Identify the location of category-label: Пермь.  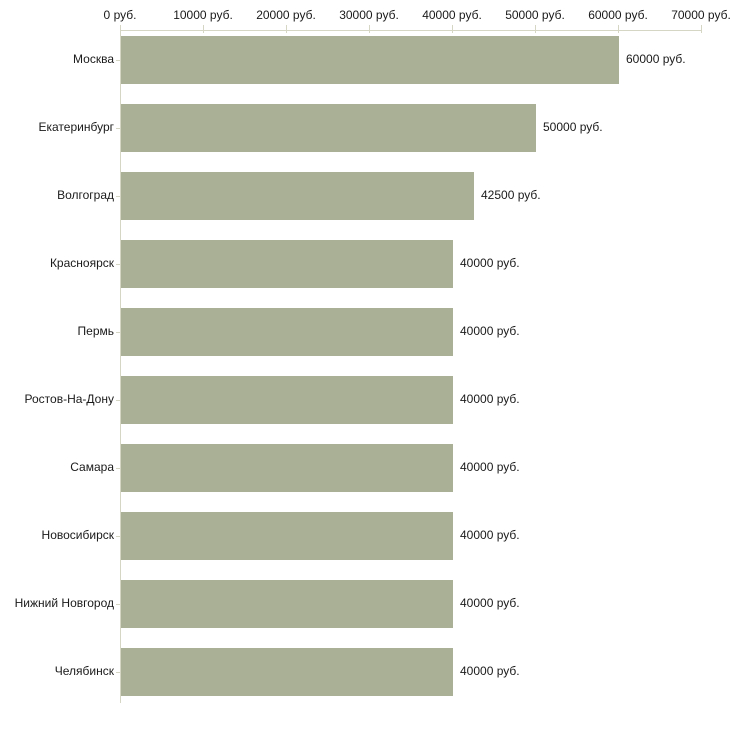
(95, 331).